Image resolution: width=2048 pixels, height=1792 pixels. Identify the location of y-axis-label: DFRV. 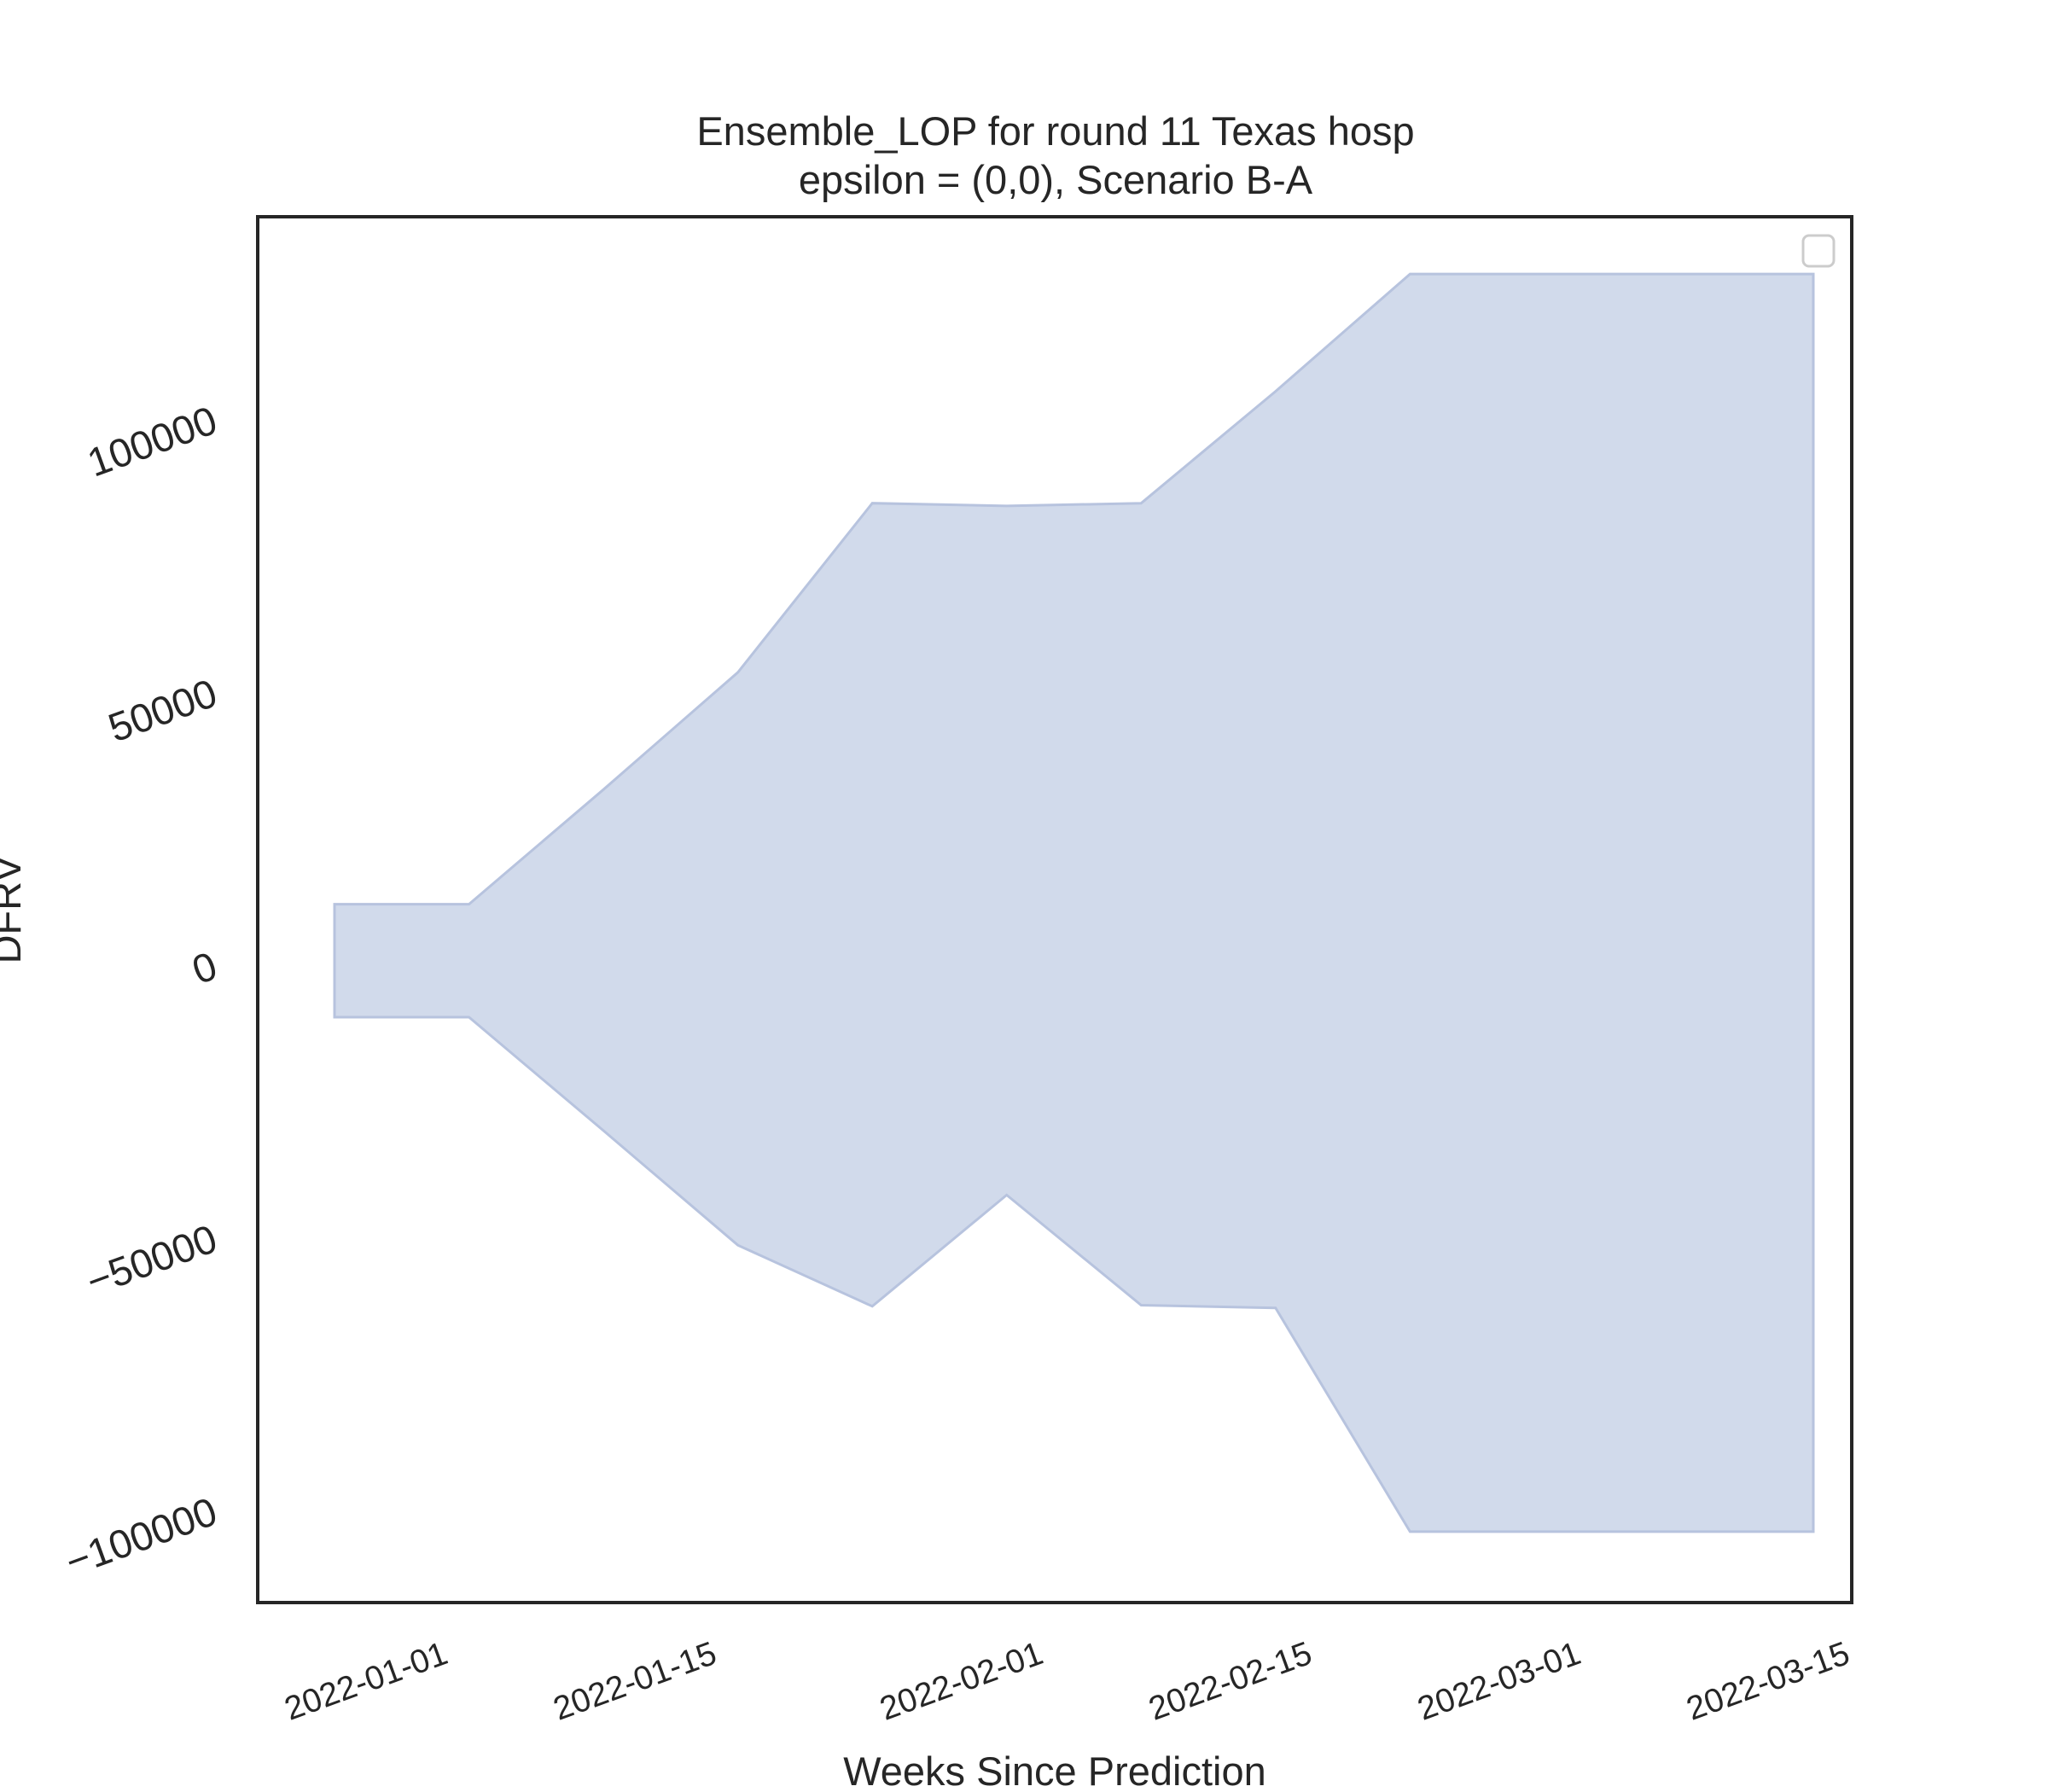
(15, 910).